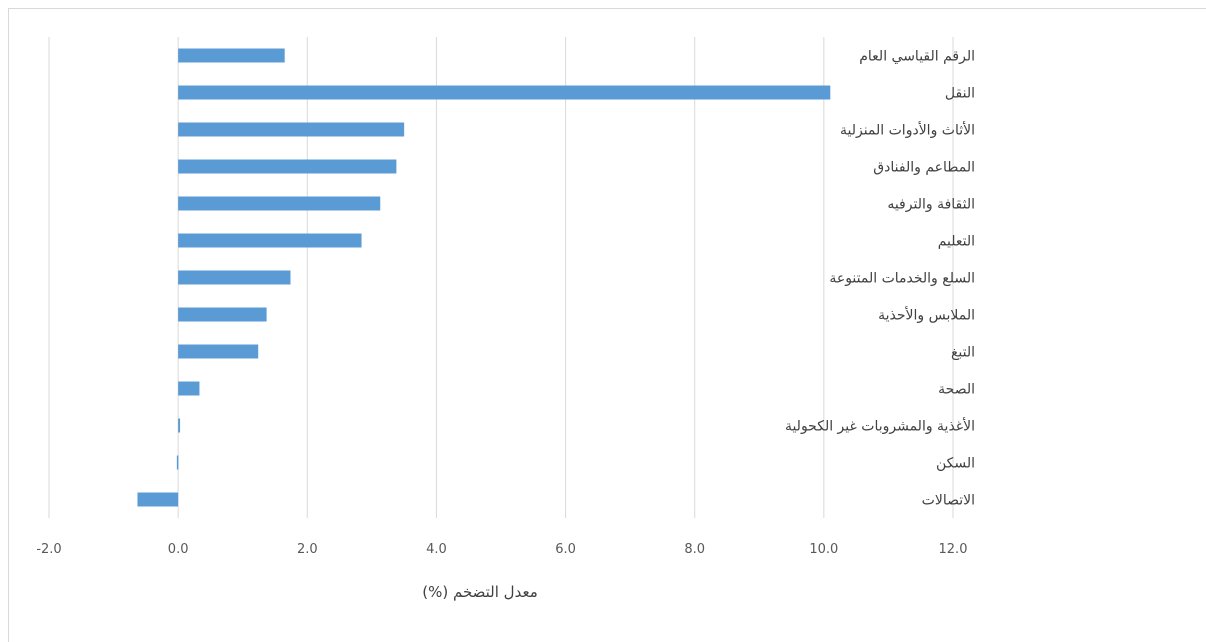 This screenshot has width=1206, height=642. Describe the element at coordinates (963, 353) in the screenshot. I see `category-label: التبغ` at that location.